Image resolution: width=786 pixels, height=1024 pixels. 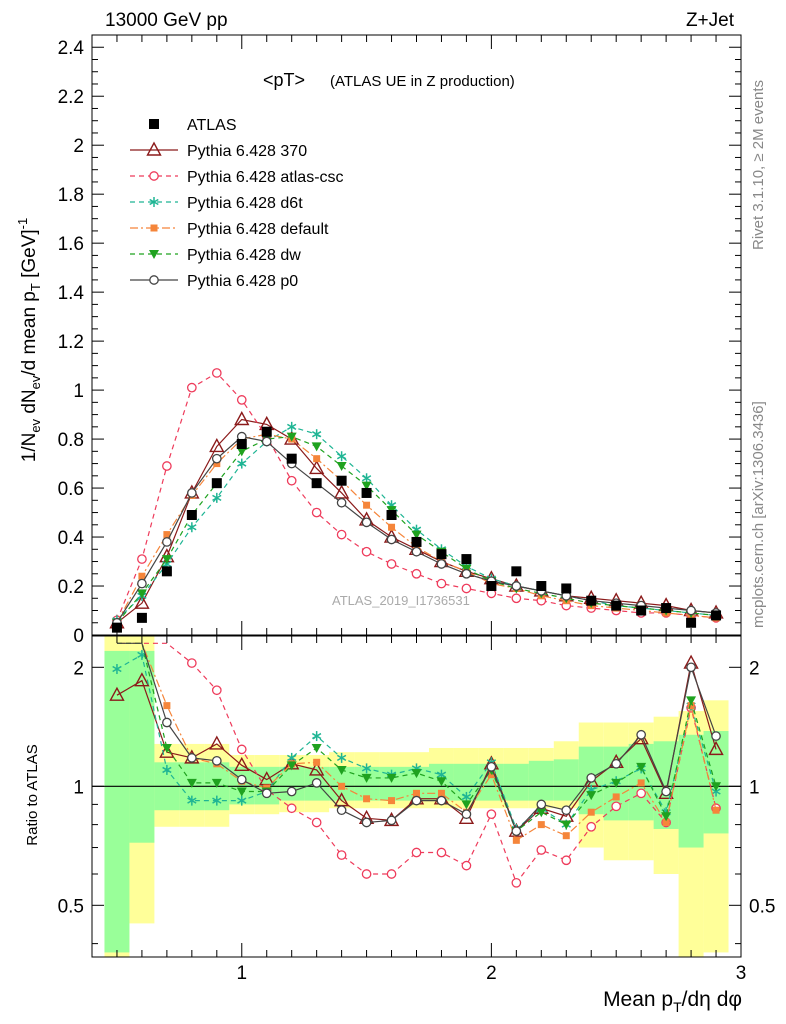 I want to click on rivet-version-label: Rivet 3.1.10, ≥ 2M events, so click(x=758, y=165).